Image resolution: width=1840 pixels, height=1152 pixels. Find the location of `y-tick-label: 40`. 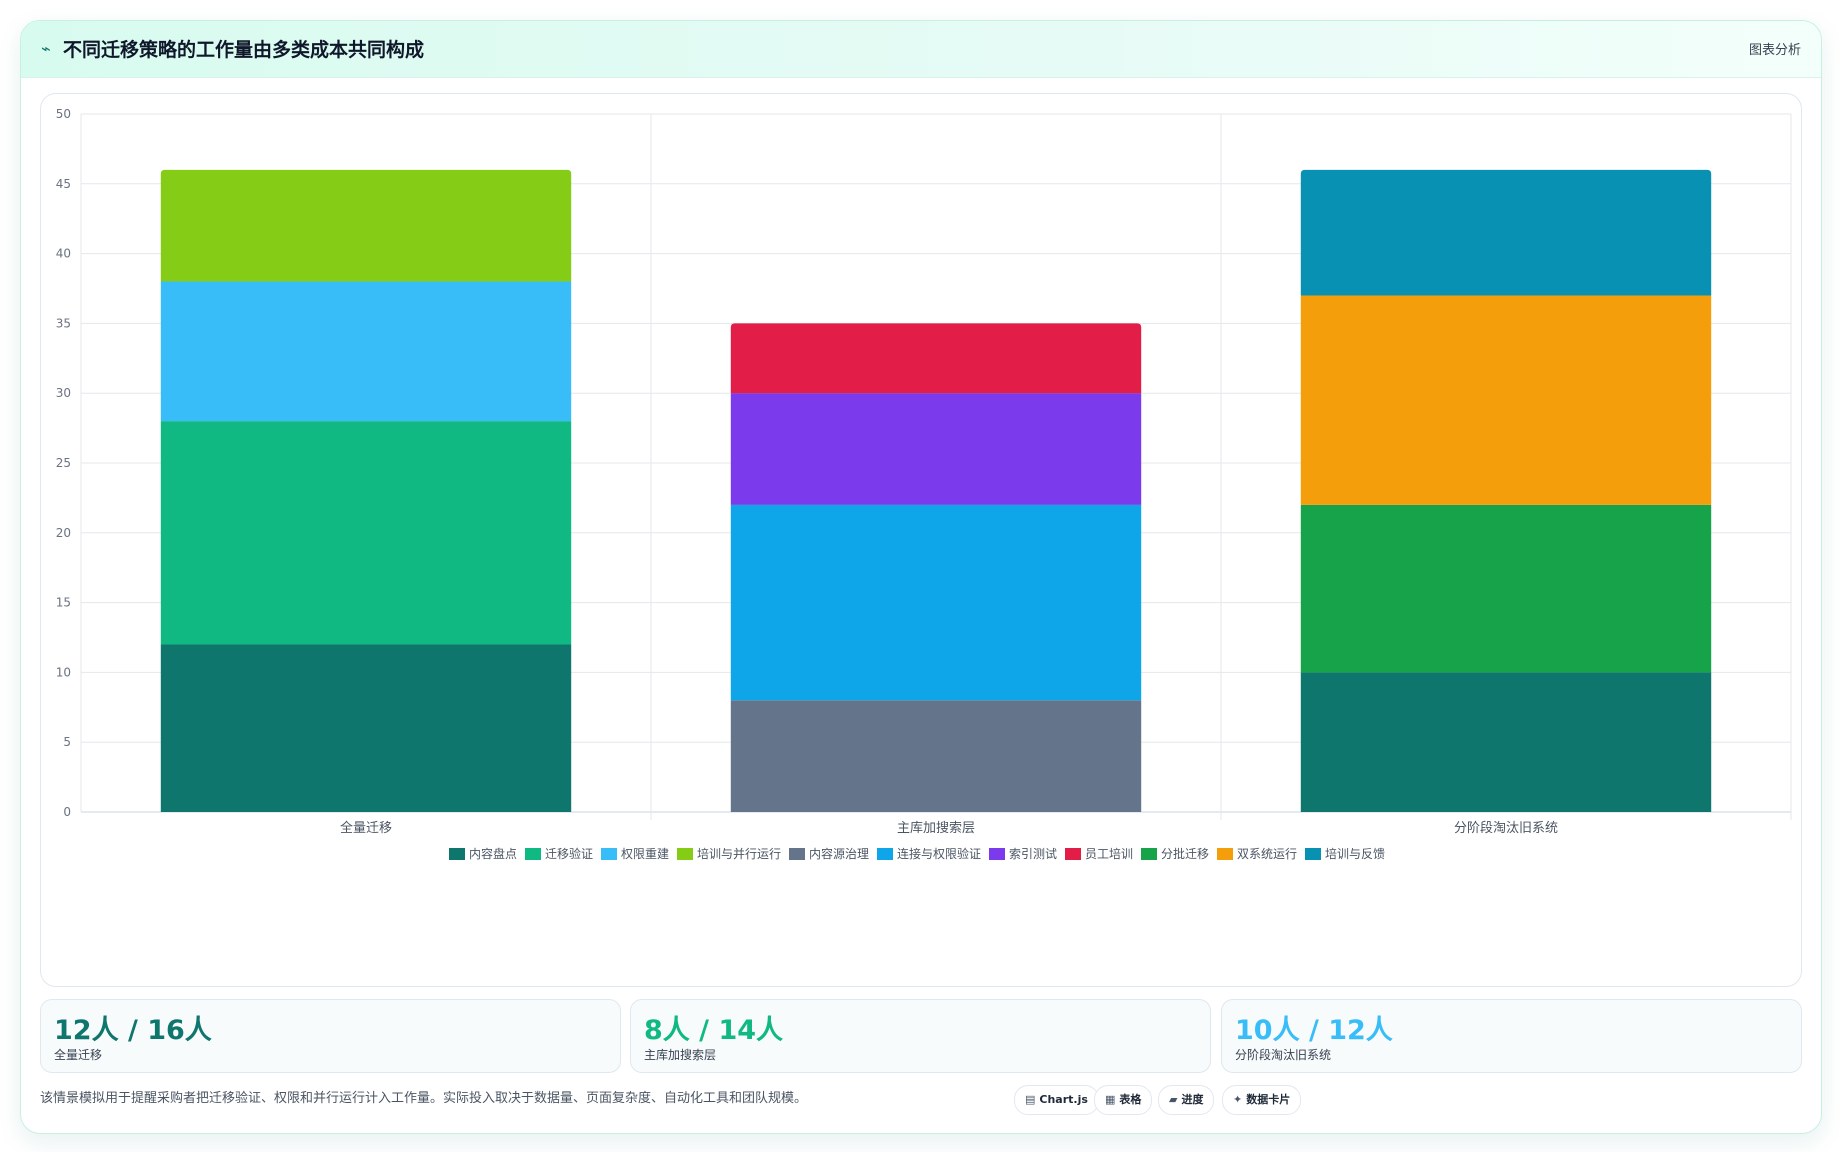

y-tick-label: 40 is located at coordinates (63, 254).